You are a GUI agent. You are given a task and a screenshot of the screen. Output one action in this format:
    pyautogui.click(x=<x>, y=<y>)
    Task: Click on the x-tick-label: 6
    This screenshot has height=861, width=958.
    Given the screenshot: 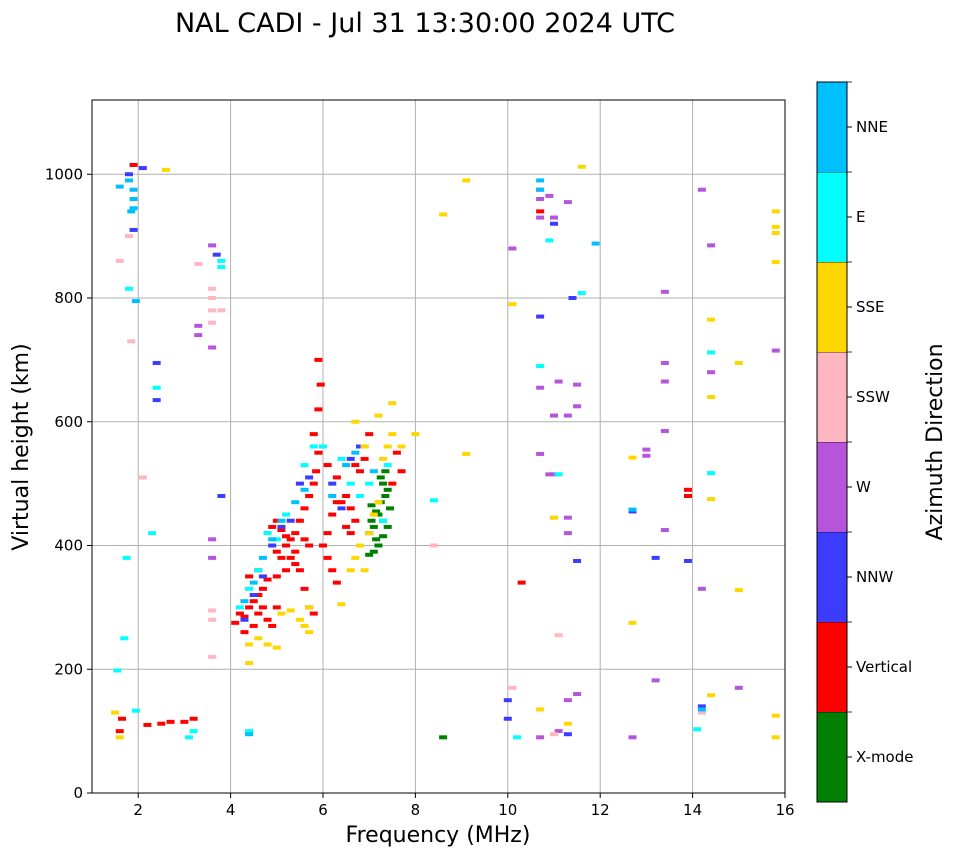 What is the action you would take?
    pyautogui.click(x=323, y=810)
    